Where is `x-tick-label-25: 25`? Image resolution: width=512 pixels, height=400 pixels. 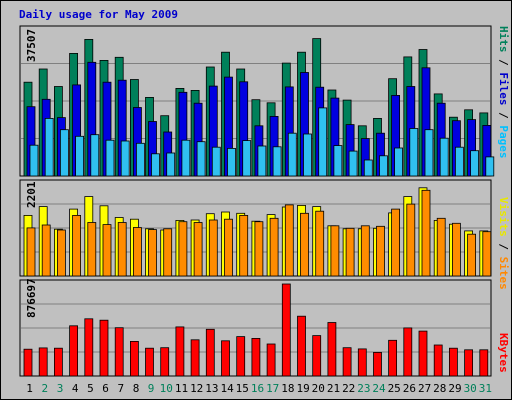 x-tick-label-25: 25 is located at coordinates (394, 388).